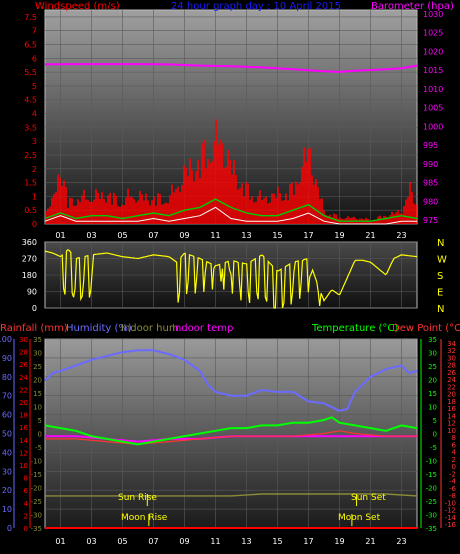 The height and width of the screenshot is (554, 460). Describe the element at coordinates (231, 495) in the screenshot. I see `indoor-humidity-line` at that location.